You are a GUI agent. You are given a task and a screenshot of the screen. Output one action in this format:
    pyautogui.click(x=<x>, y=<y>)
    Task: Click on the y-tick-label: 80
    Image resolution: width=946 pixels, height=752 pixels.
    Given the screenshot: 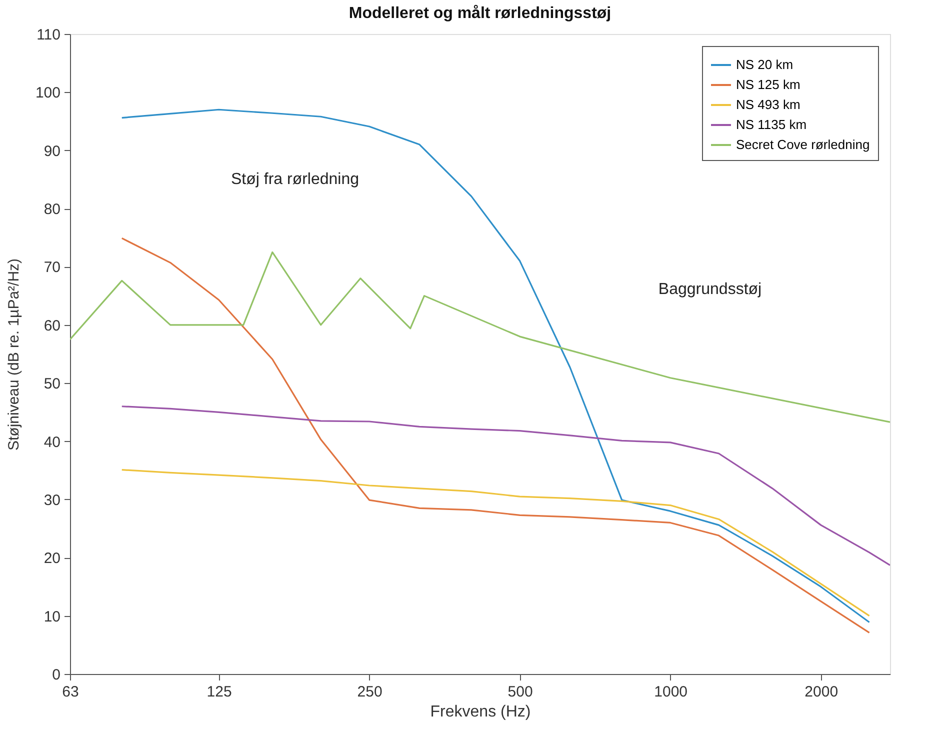 What is the action you would take?
    pyautogui.click(x=52, y=209)
    